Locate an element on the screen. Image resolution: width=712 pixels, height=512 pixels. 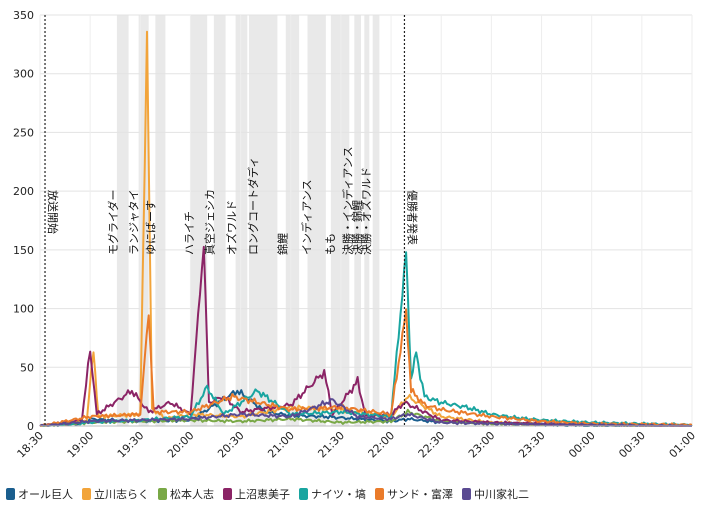
x-tick-label: 21:00 is located at coordinates (281, 445).